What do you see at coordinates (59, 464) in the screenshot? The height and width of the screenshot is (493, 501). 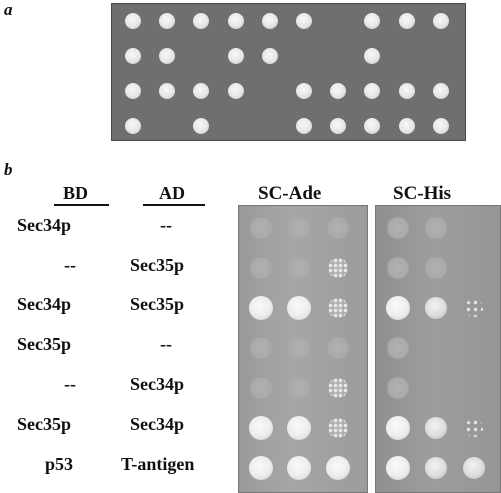 I see `row-label-bd: p53` at bounding box center [59, 464].